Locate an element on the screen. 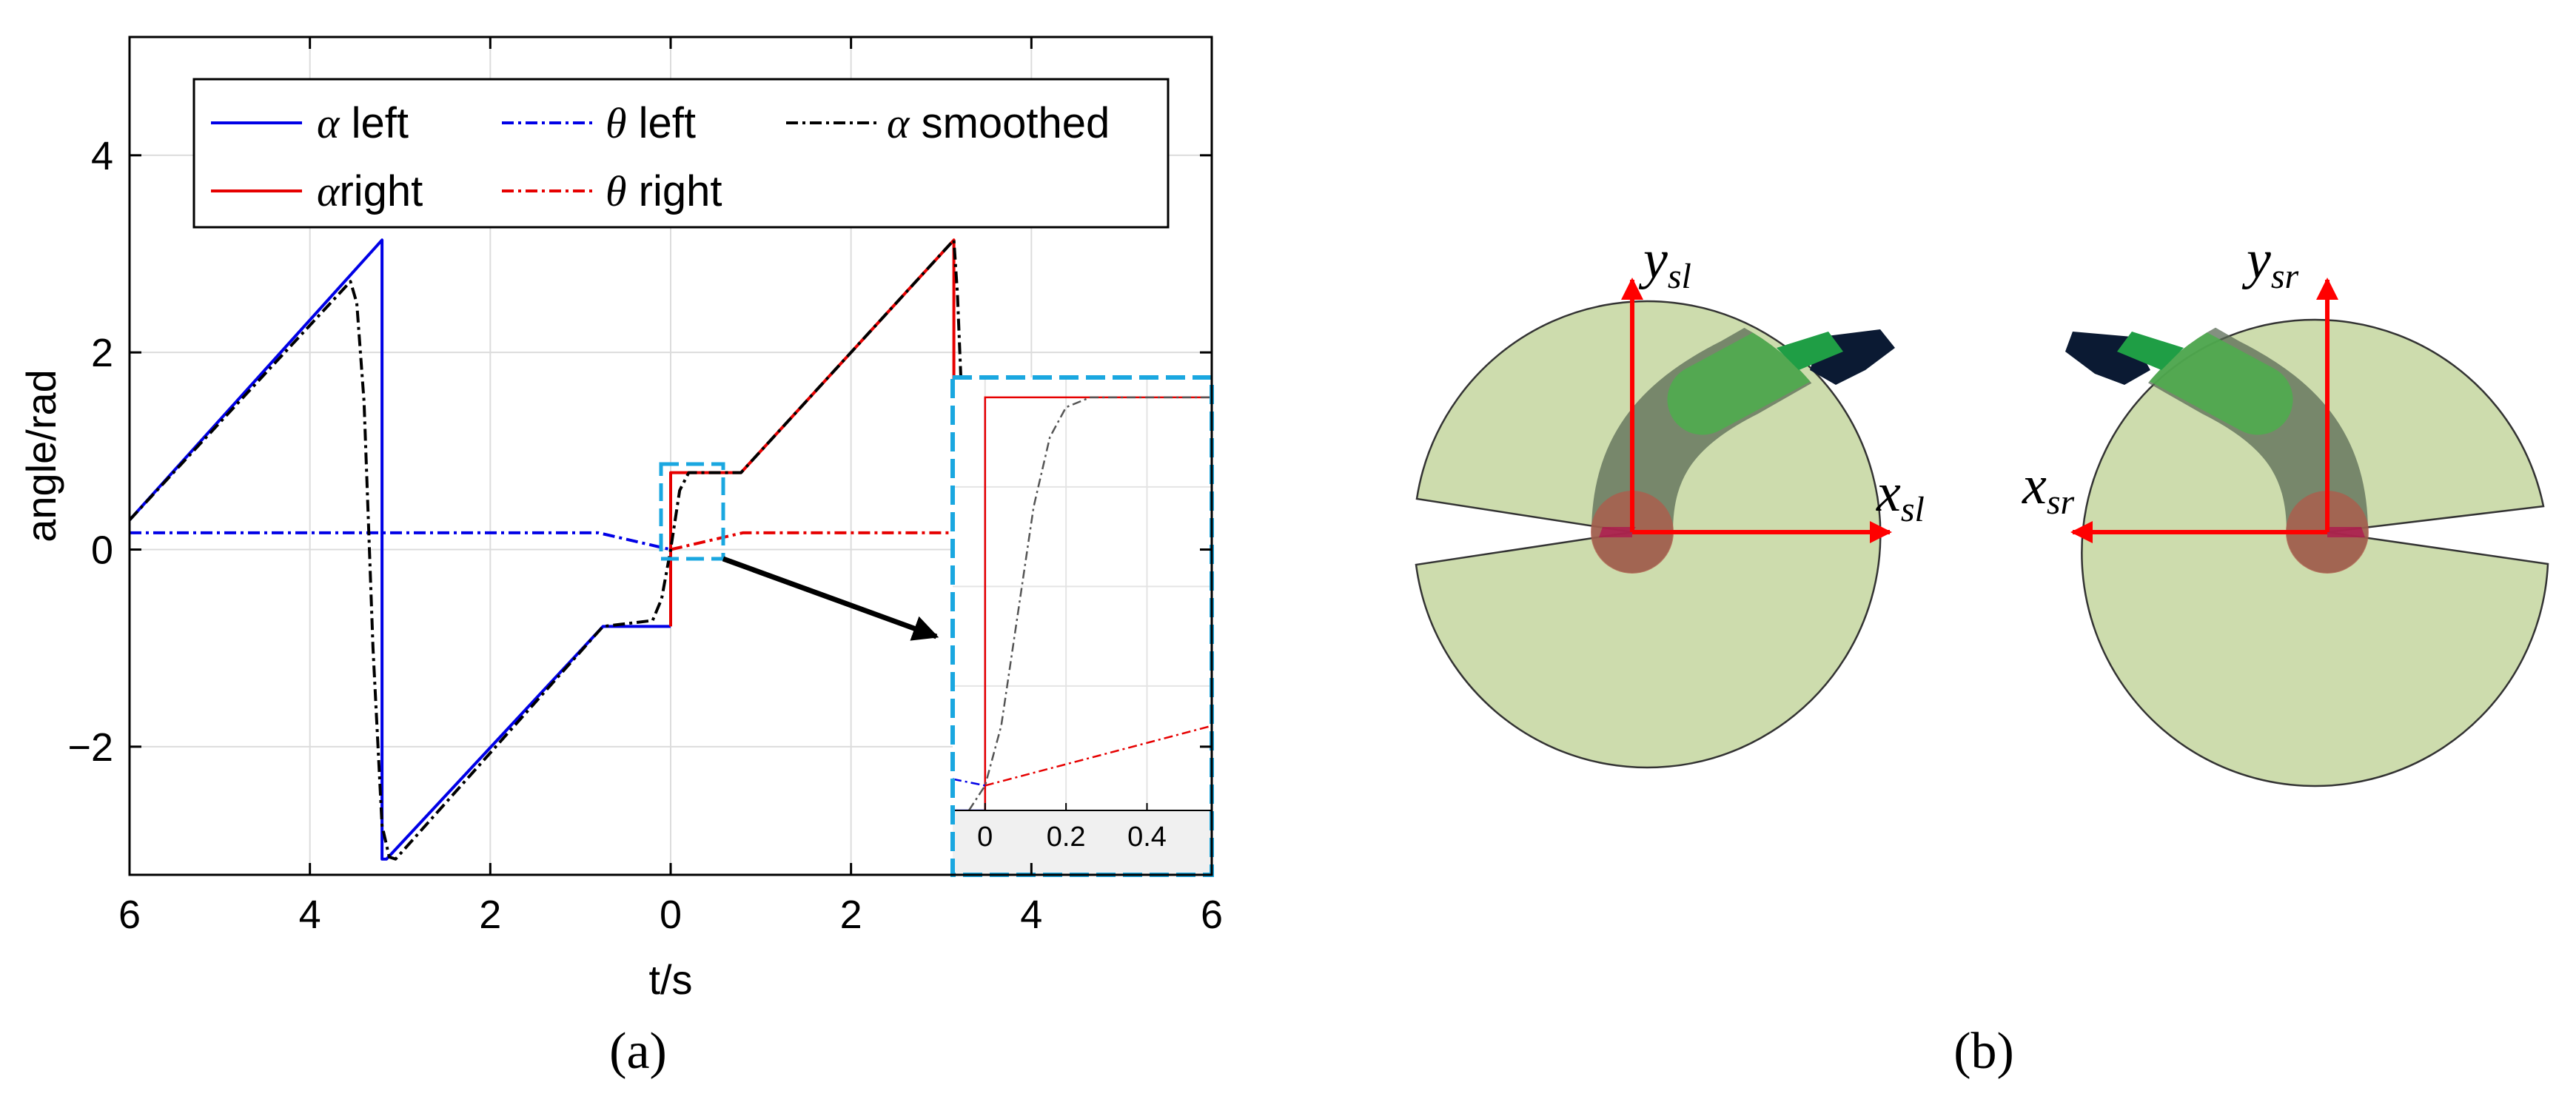 Image resolution: width=2576 pixels, height=1105 pixels. svg-text: αright is located at coordinates (370, 191).